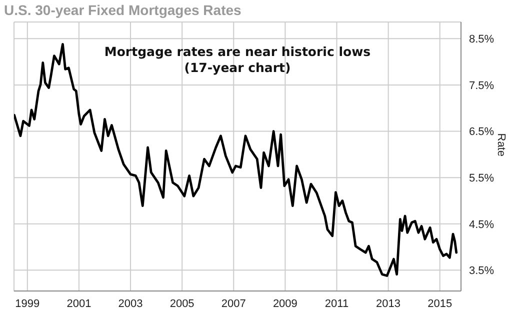  Describe the element at coordinates (336, 304) in the screenshot. I see `x-tick-label: 2011` at that location.